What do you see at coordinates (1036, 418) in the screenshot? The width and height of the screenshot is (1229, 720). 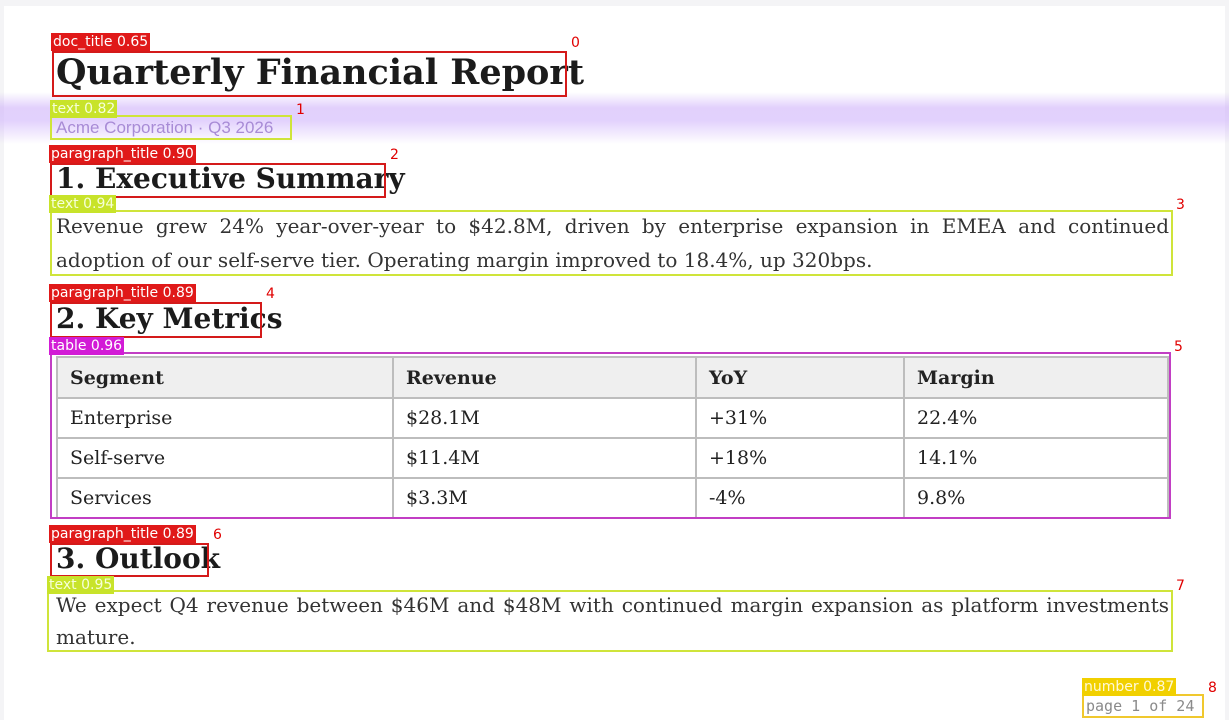 I see `table-cell: 22.4%` at bounding box center [1036, 418].